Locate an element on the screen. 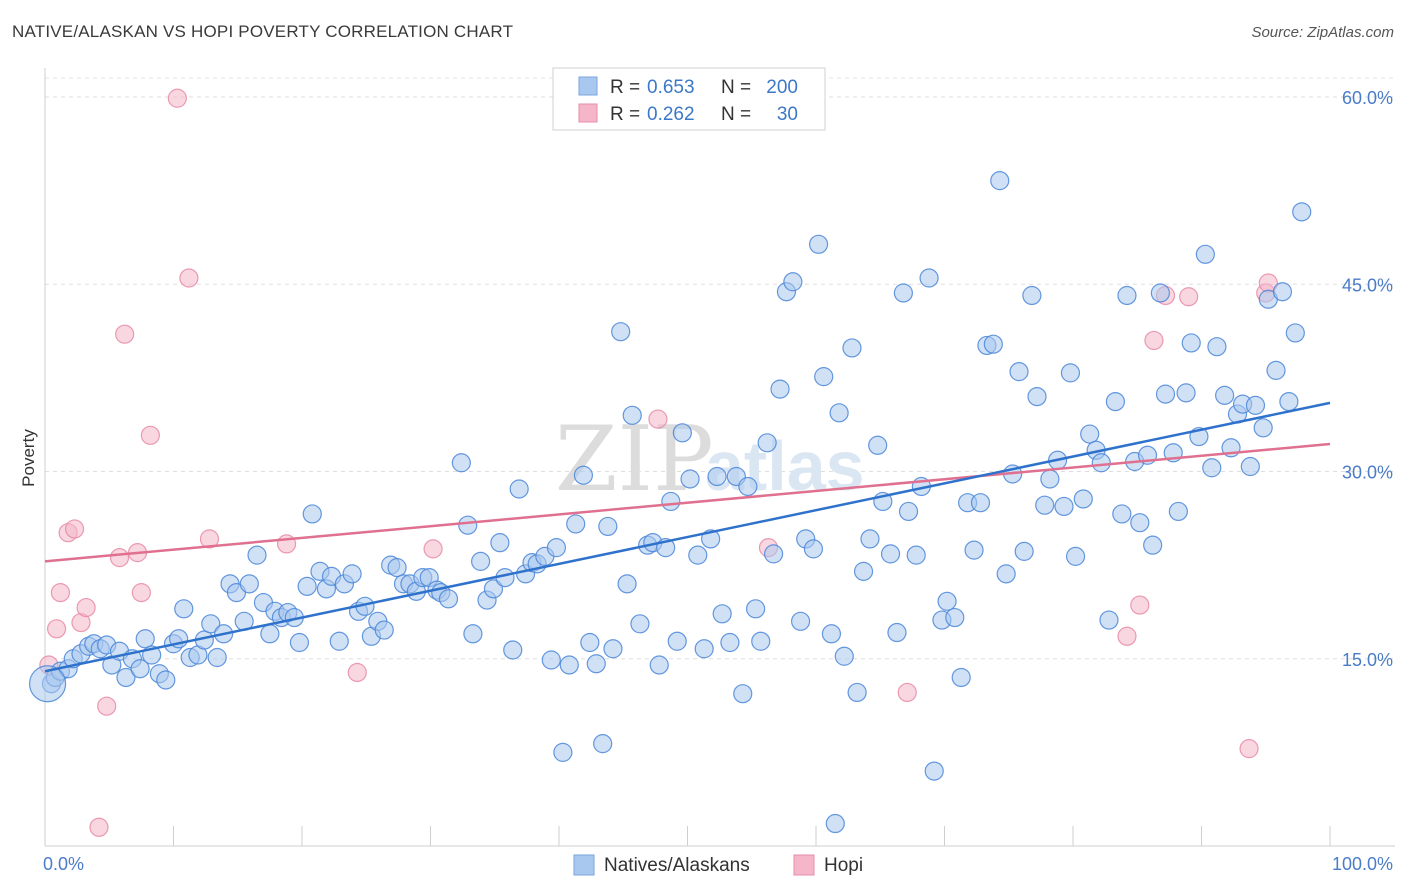 This screenshot has height=892, width=1406. legend-swatch-natives is located at coordinates (588, 86).